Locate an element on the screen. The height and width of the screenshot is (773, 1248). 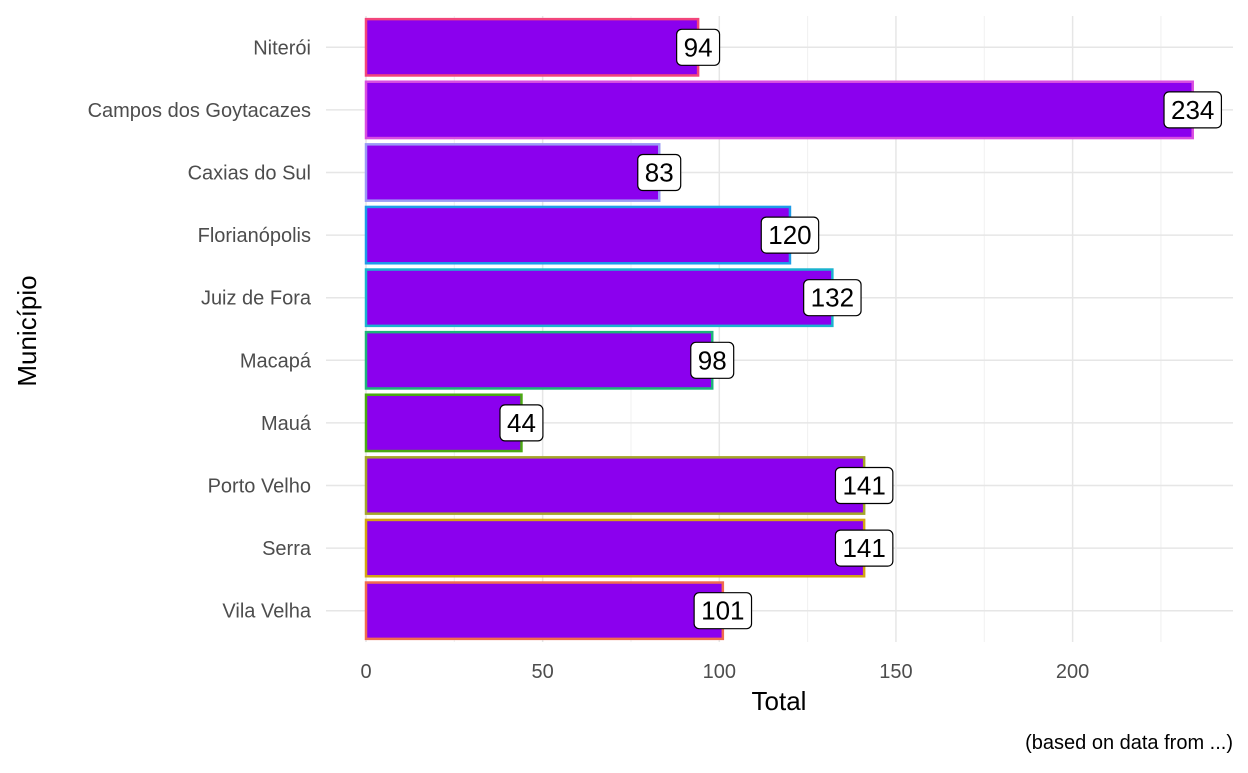
data-label-text: 98 is located at coordinates (712, 360).